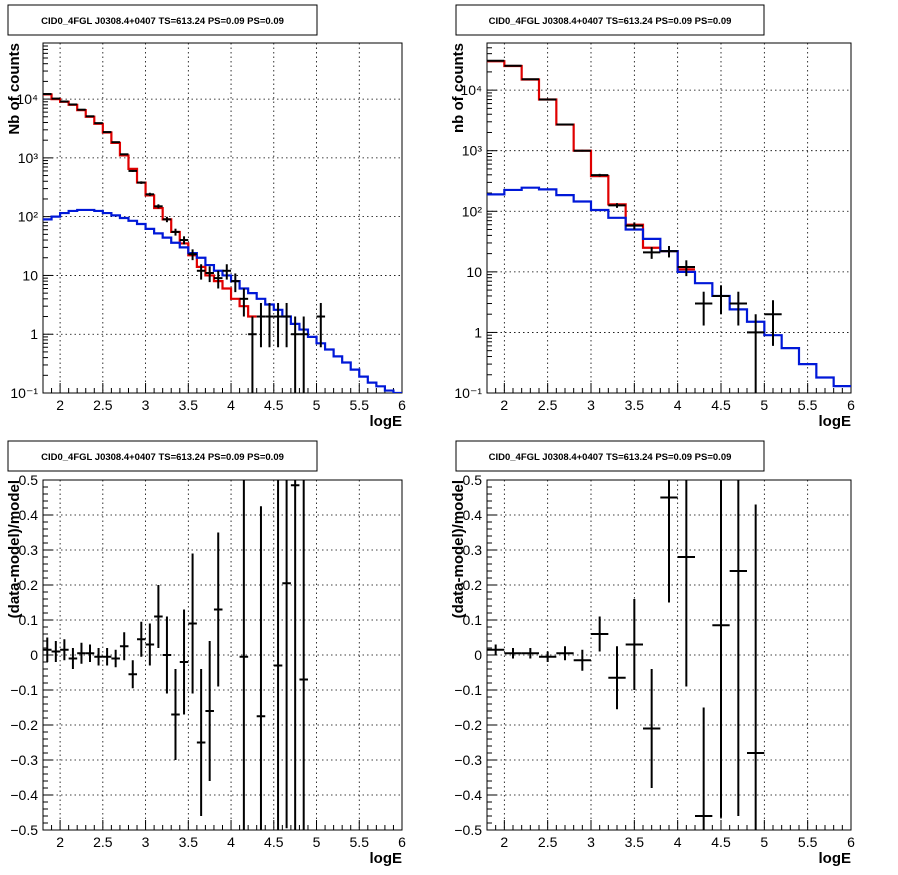 The image size is (898, 875). Describe the element at coordinates (473, 550) in the screenshot. I see `y-tick-label: 0.3` at that location.